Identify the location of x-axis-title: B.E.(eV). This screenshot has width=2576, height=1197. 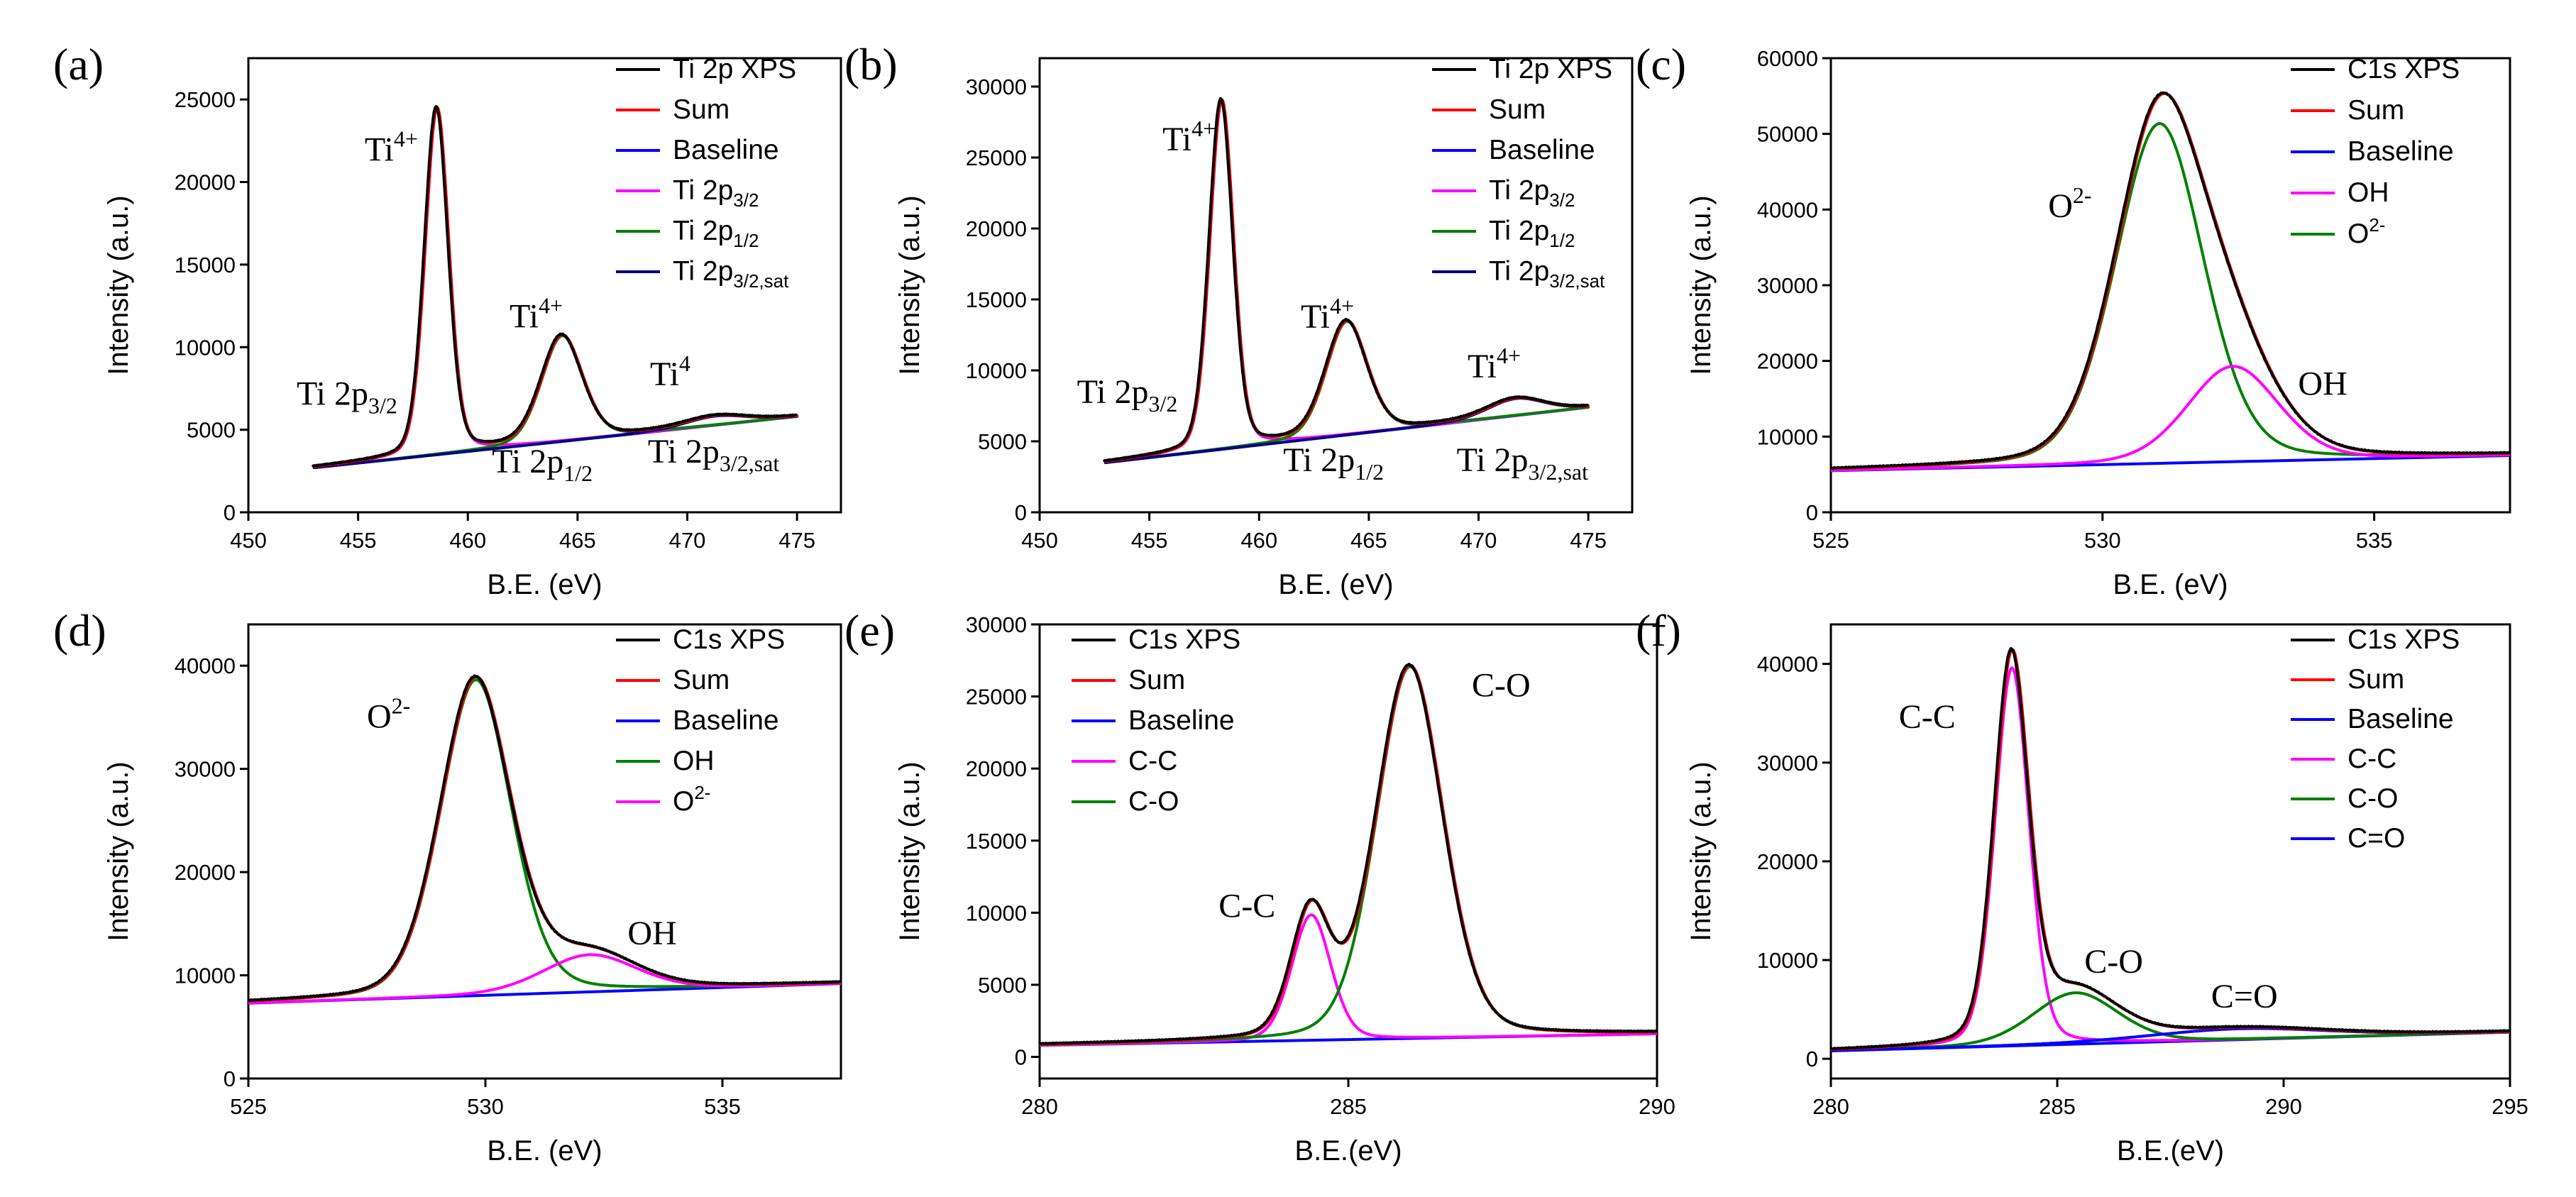
(1348, 1150).